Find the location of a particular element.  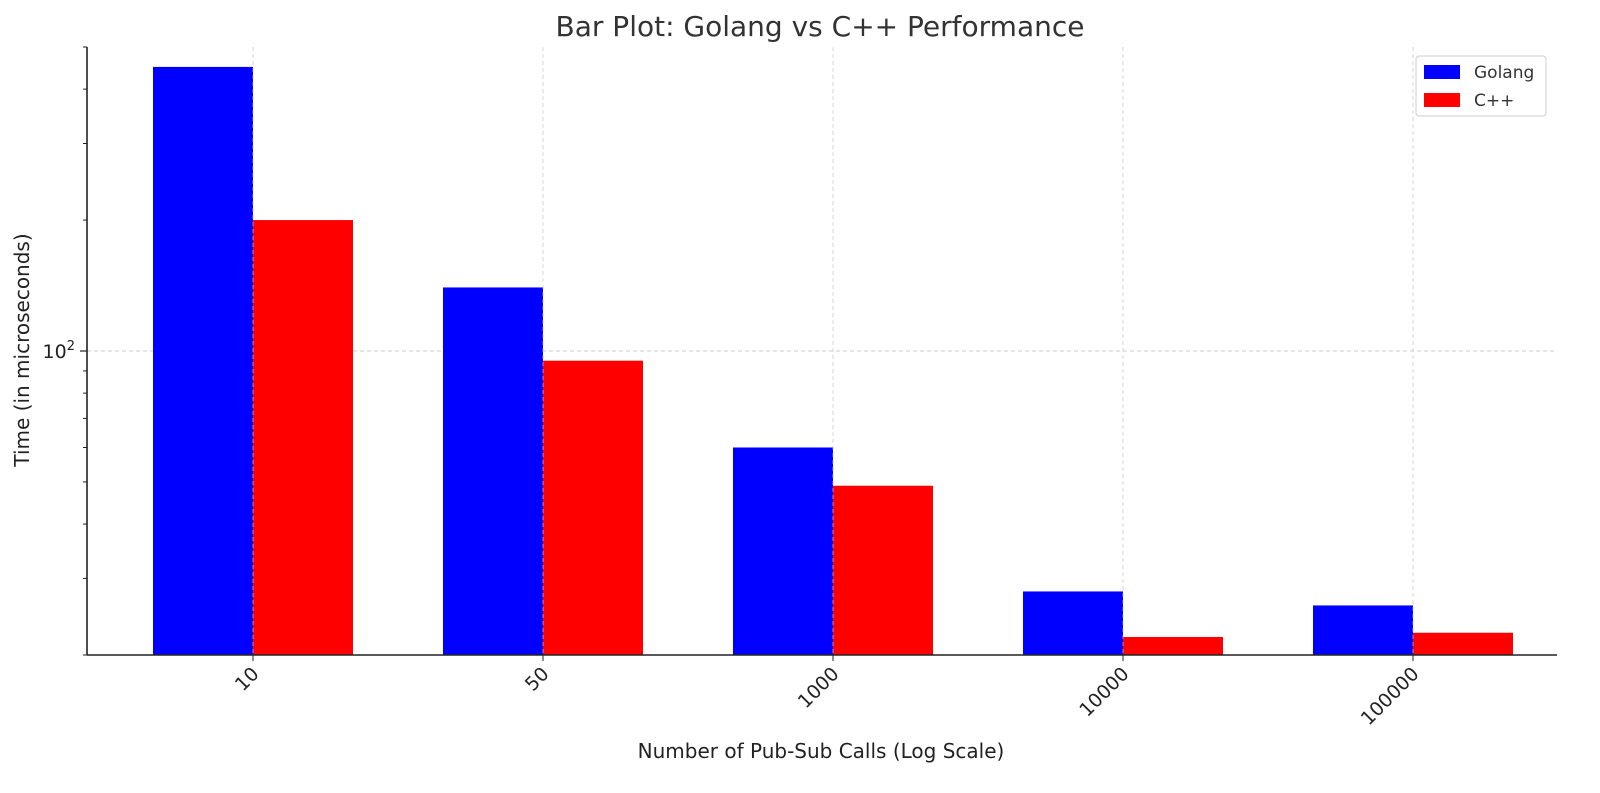

y-tick-label: 102 is located at coordinates (59, 351).